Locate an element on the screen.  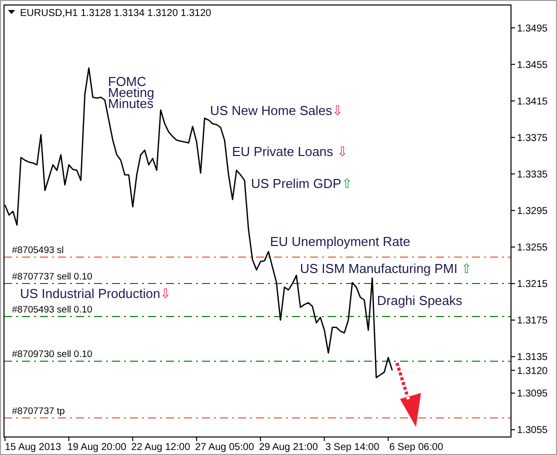
x-tick-label: 27 Aug 05:00 is located at coordinates (224, 447).